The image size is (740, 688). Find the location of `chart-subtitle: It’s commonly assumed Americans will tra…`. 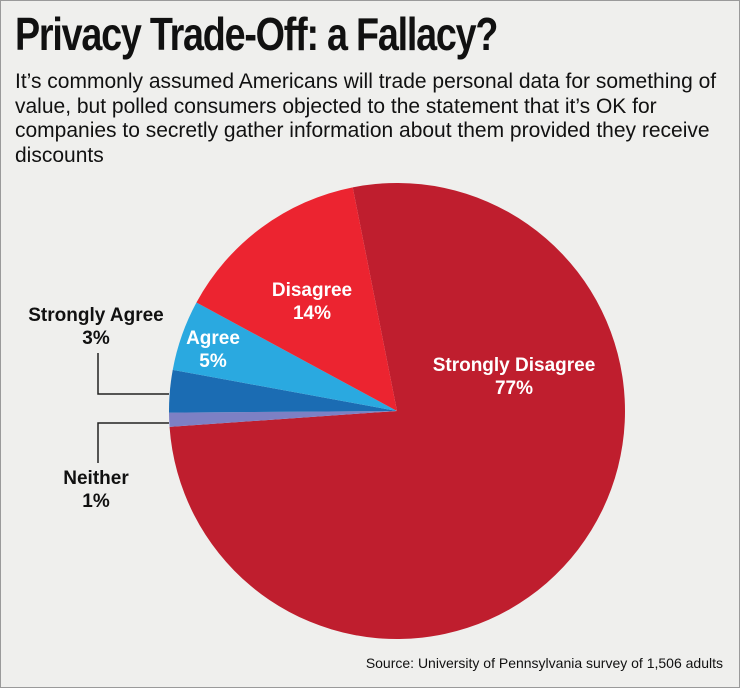

chart-subtitle: It’s commonly assumed Americans will tra… is located at coordinates (366, 118).